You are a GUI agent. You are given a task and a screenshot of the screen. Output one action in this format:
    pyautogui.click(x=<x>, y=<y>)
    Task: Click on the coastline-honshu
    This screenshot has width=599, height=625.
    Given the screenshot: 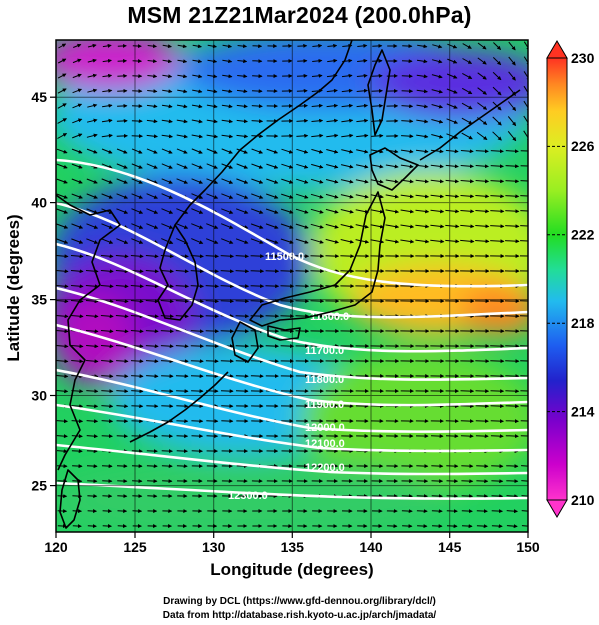 What is the action you would take?
    pyautogui.click(x=317, y=259)
    